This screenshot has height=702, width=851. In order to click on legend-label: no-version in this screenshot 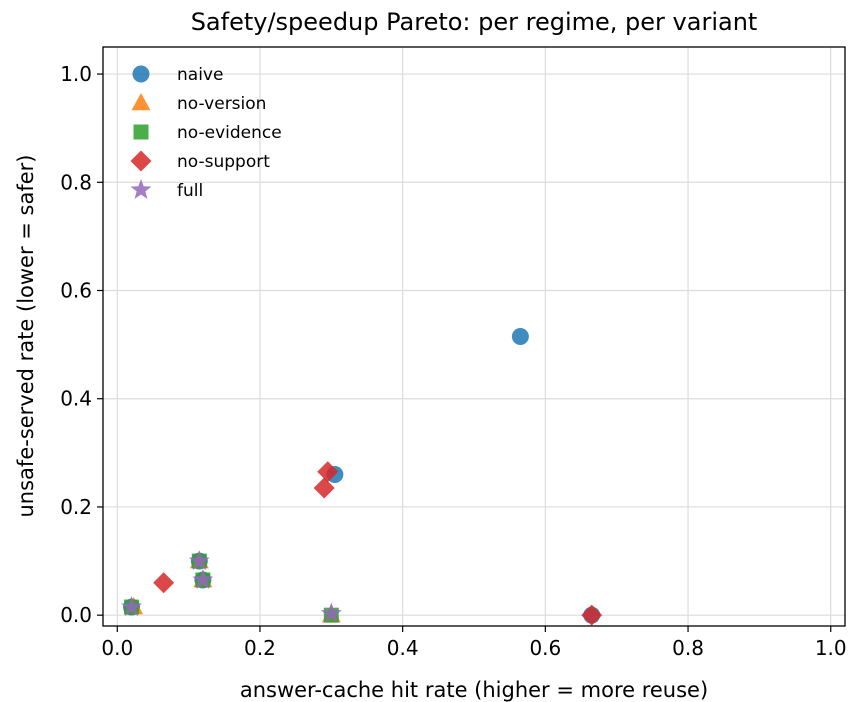, I will do `click(221, 104)`.